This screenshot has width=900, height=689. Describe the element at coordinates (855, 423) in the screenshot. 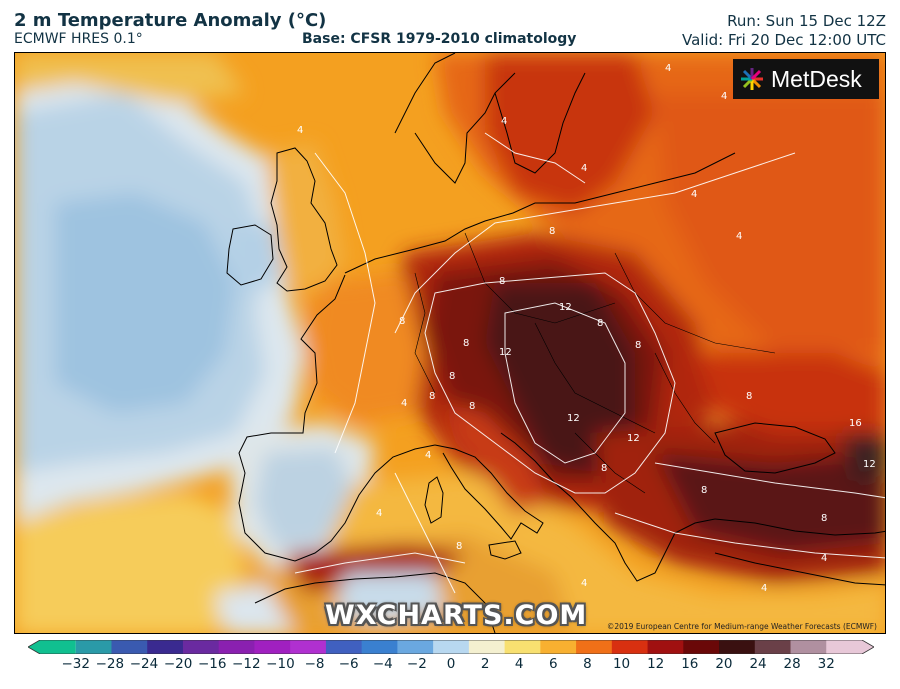

I see `contour-label: 16` at that location.